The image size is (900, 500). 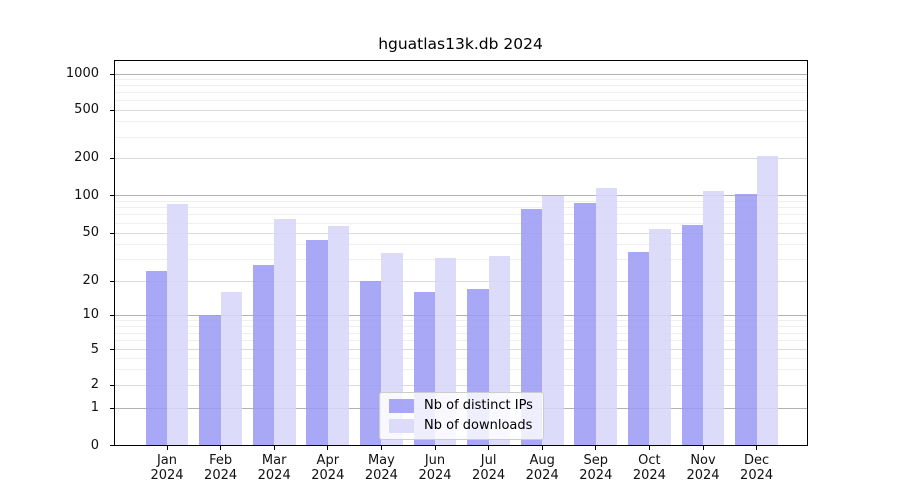 What do you see at coordinates (90, 232) in the screenshot?
I see `y-tick-label: 50` at bounding box center [90, 232].